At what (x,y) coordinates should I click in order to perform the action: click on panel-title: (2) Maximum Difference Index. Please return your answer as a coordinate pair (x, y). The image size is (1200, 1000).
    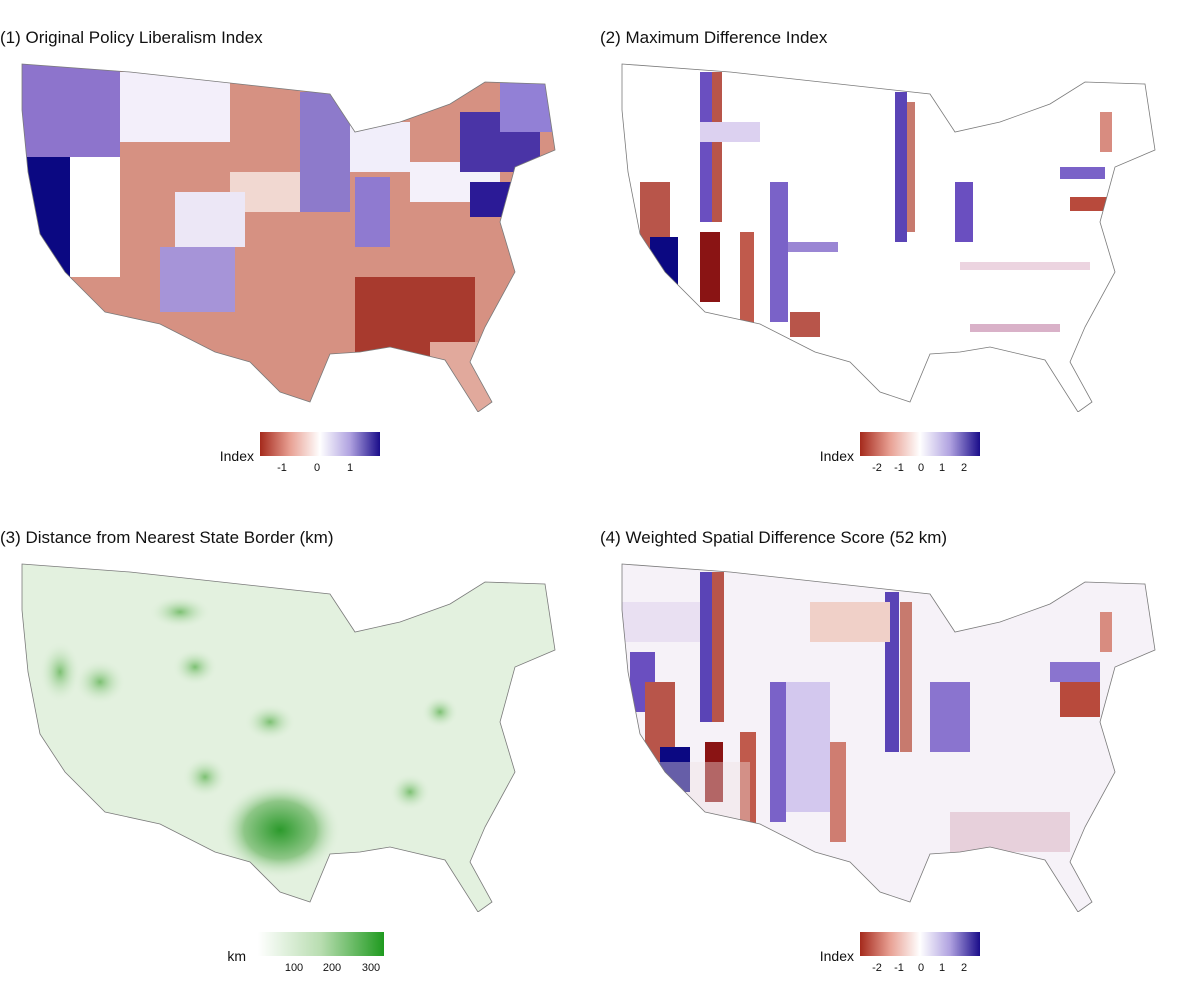
    Looking at the image, I should click on (714, 37).